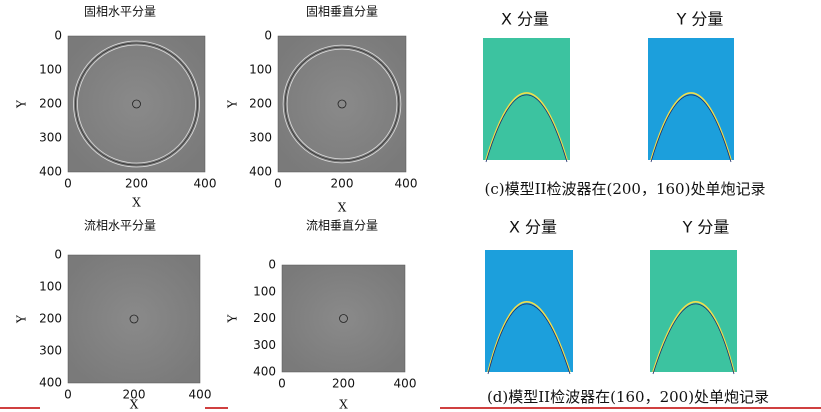  Describe the element at coordinates (625, 189) in the screenshot. I see `record-caption: (c)模型II检波器在(200，160)处单炮记录` at that location.